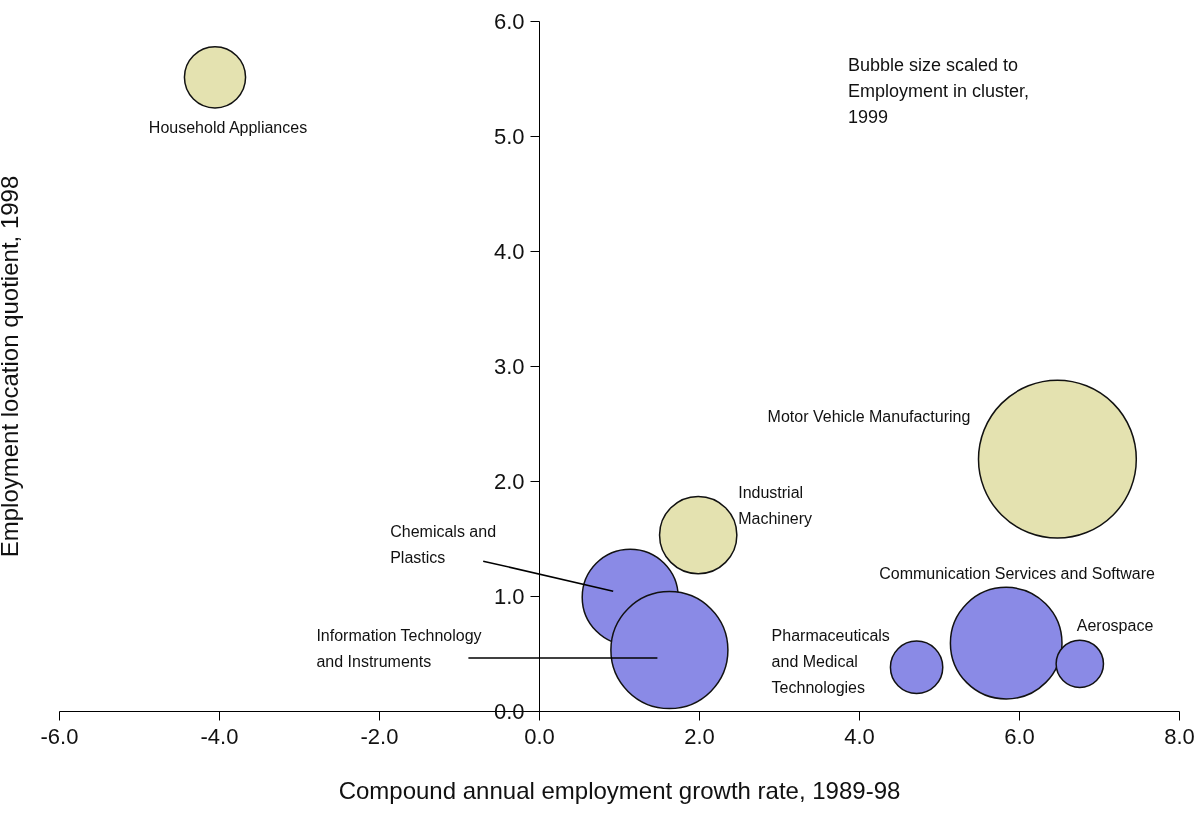  What do you see at coordinates (869, 417) in the screenshot?
I see `series-label: Motor Vehicle Manufacturing` at bounding box center [869, 417].